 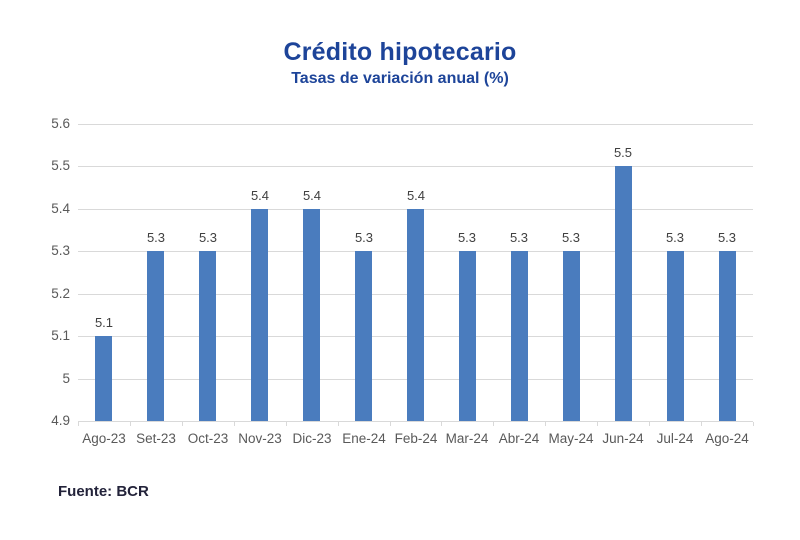 I want to click on y-tick-label: 5.3, so click(x=60, y=250).